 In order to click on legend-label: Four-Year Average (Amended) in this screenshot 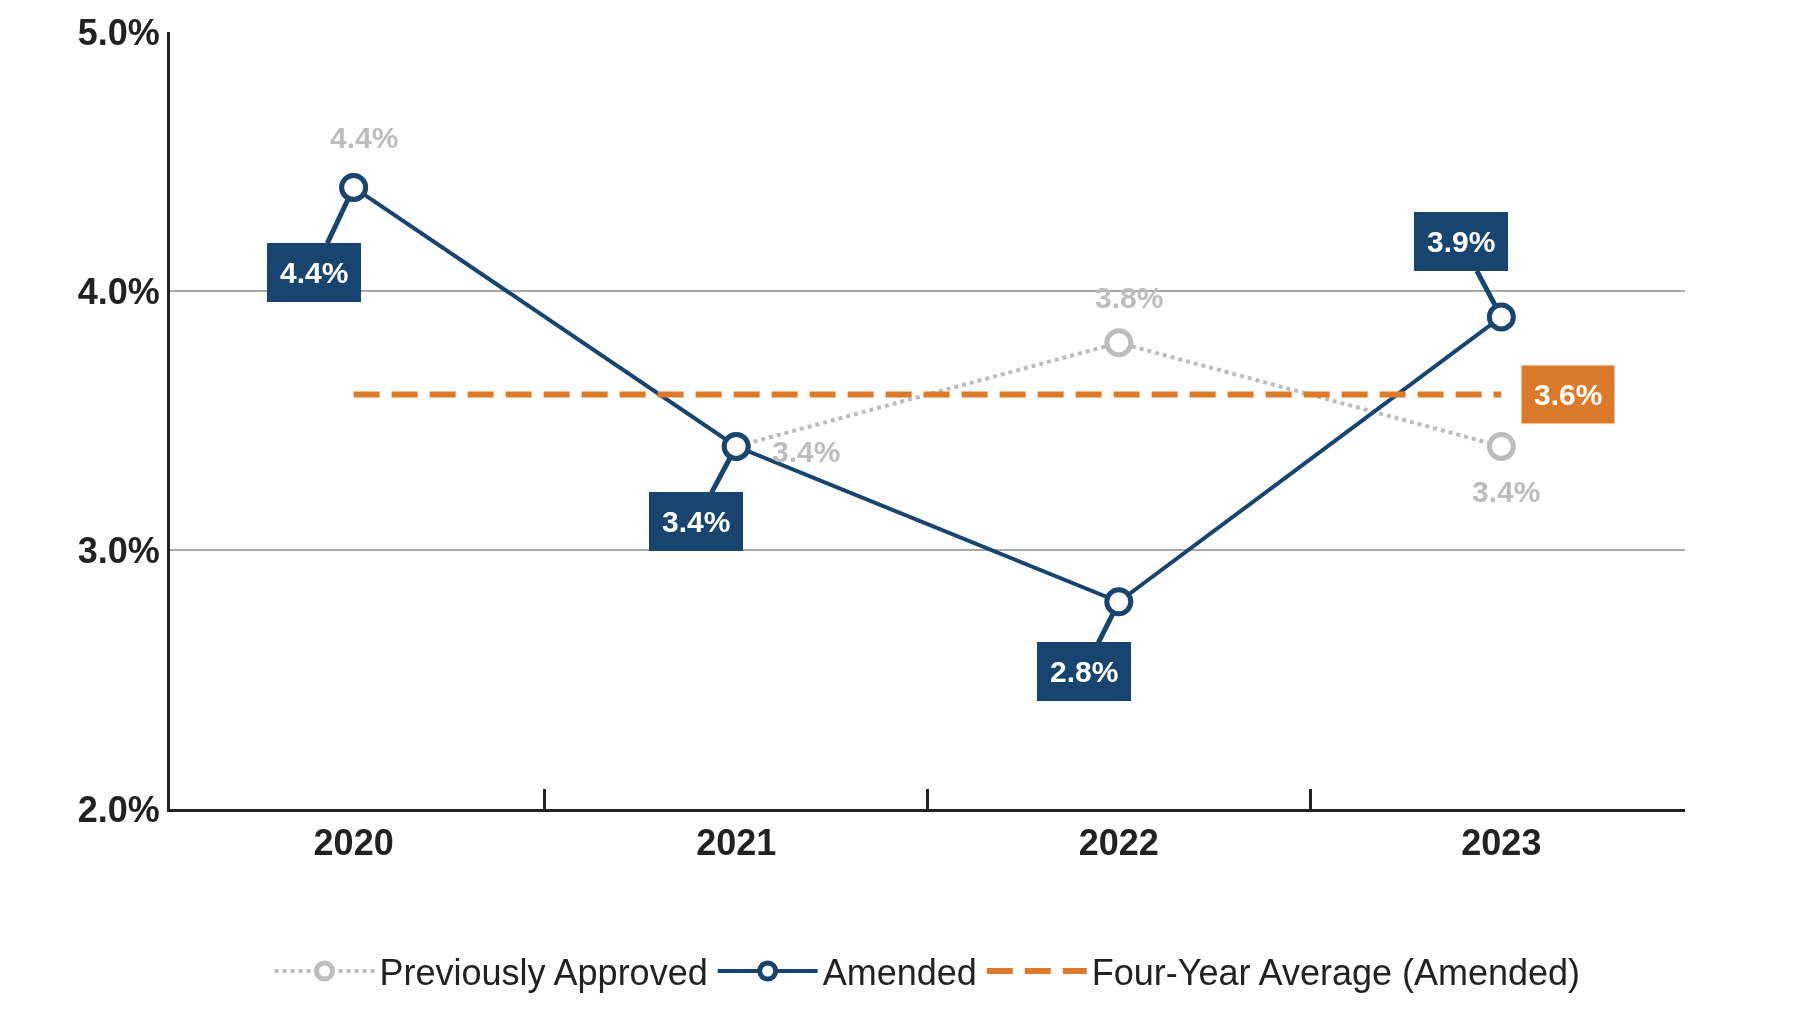, I will do `click(1336, 973)`.